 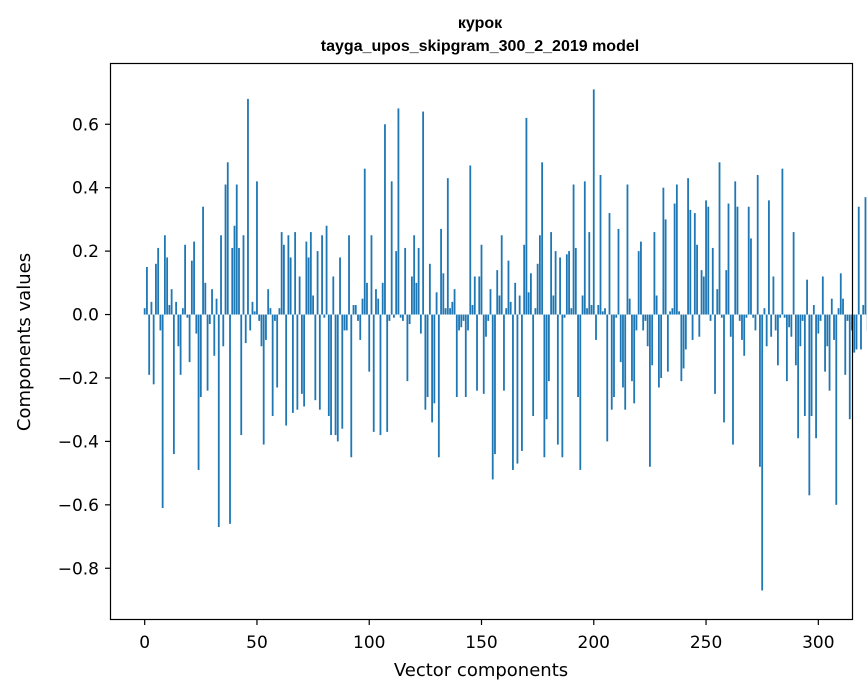 I want to click on chart-title: курок, so click(x=480, y=23).